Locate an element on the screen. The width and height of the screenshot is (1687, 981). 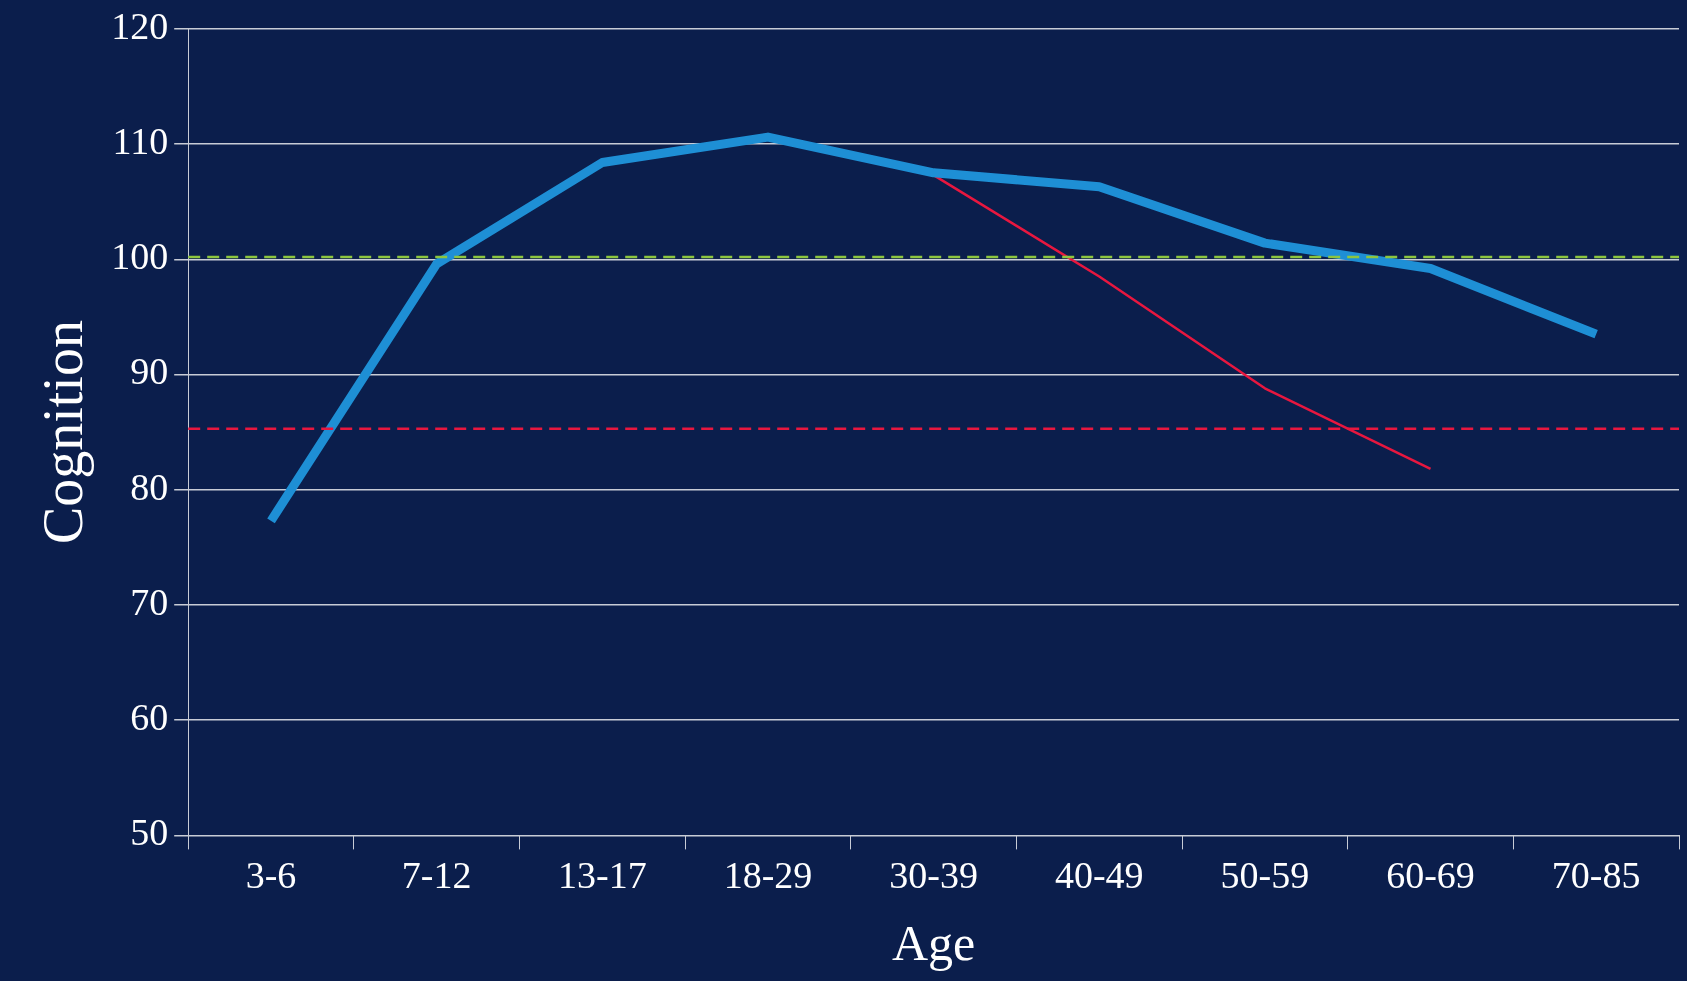
y-tick-label: 60 is located at coordinates (149, 717).